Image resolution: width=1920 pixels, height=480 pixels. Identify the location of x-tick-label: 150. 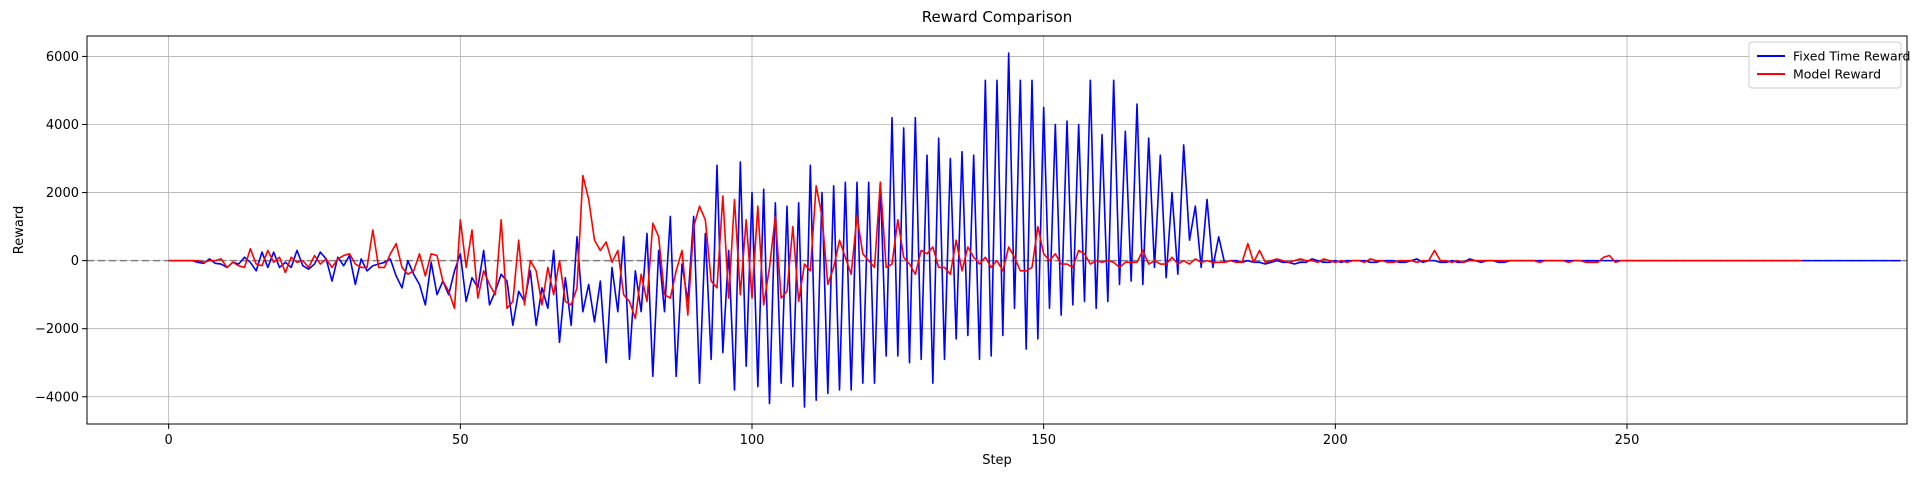
(1043, 440).